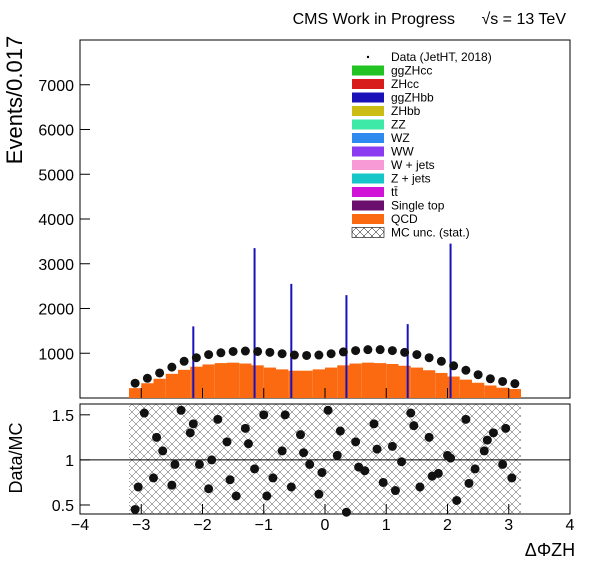 Image resolution: width=596 pixels, height=577 pixels. What do you see at coordinates (406, 111) in the screenshot?
I see `legend-label: ZHbb` at bounding box center [406, 111].